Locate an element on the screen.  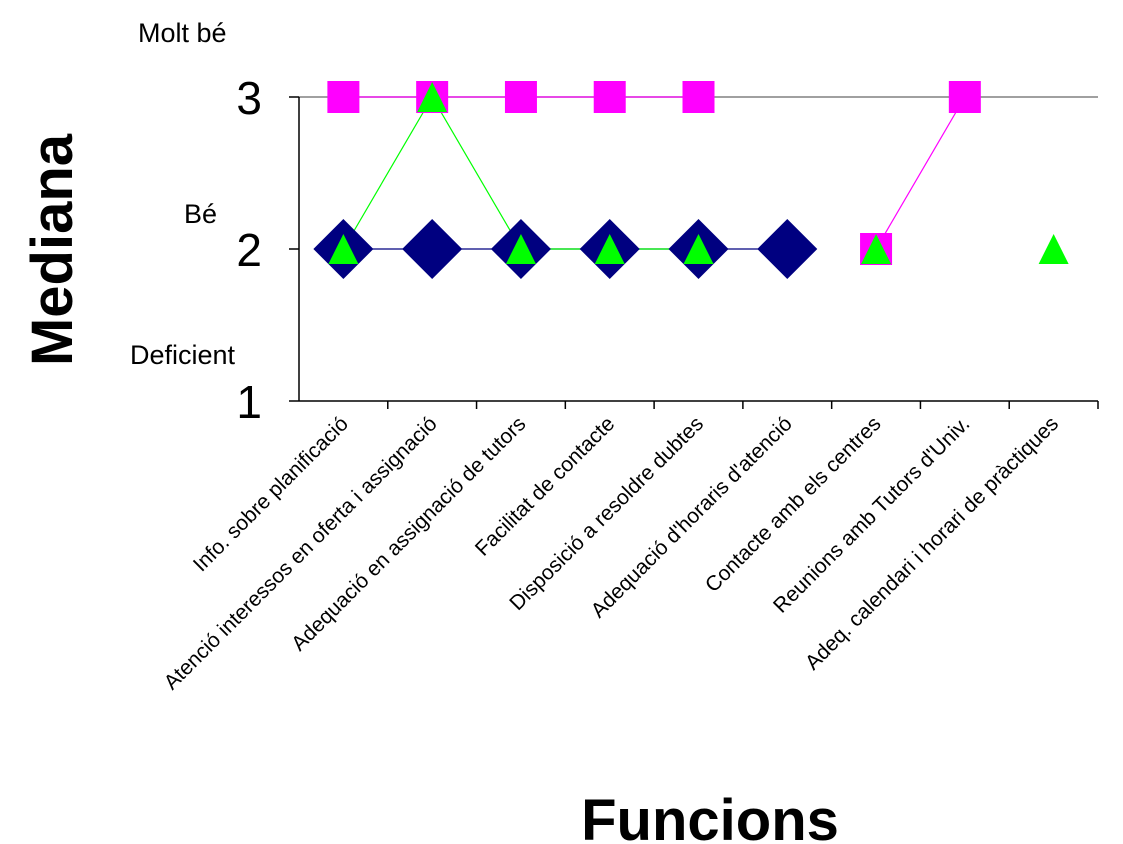
level-label-molt-be: Molt bé is located at coordinates (182, 33).